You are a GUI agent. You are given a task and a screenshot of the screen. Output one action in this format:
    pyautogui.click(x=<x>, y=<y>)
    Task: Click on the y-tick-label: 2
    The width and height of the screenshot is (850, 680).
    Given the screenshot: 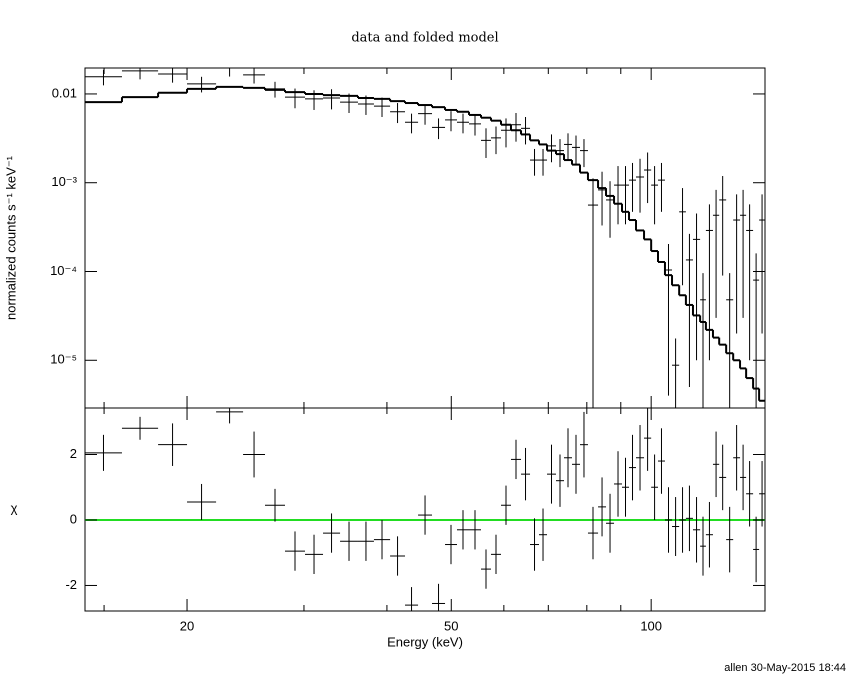 What is the action you would take?
    pyautogui.click(x=73, y=453)
    